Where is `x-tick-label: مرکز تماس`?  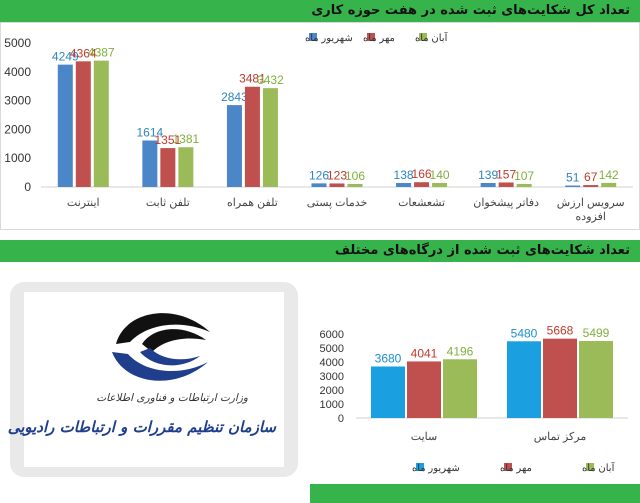 x-tick-label: مرکز تماس is located at coordinates (560, 437).